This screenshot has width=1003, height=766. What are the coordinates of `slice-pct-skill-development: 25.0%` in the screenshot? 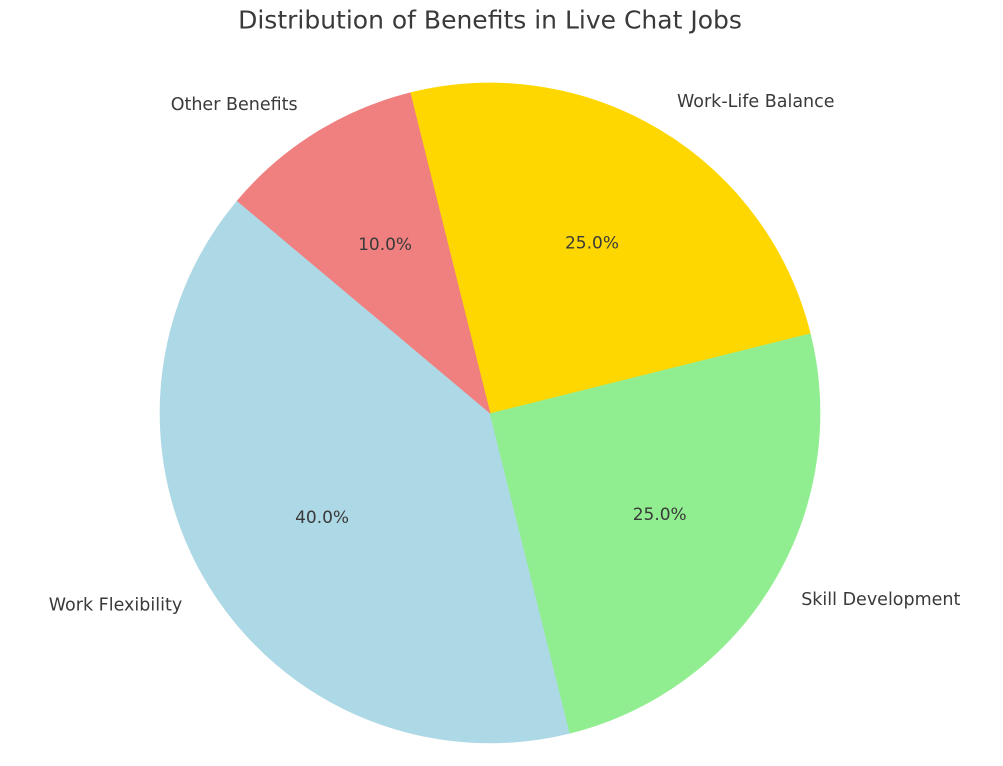 It's located at (660, 515).